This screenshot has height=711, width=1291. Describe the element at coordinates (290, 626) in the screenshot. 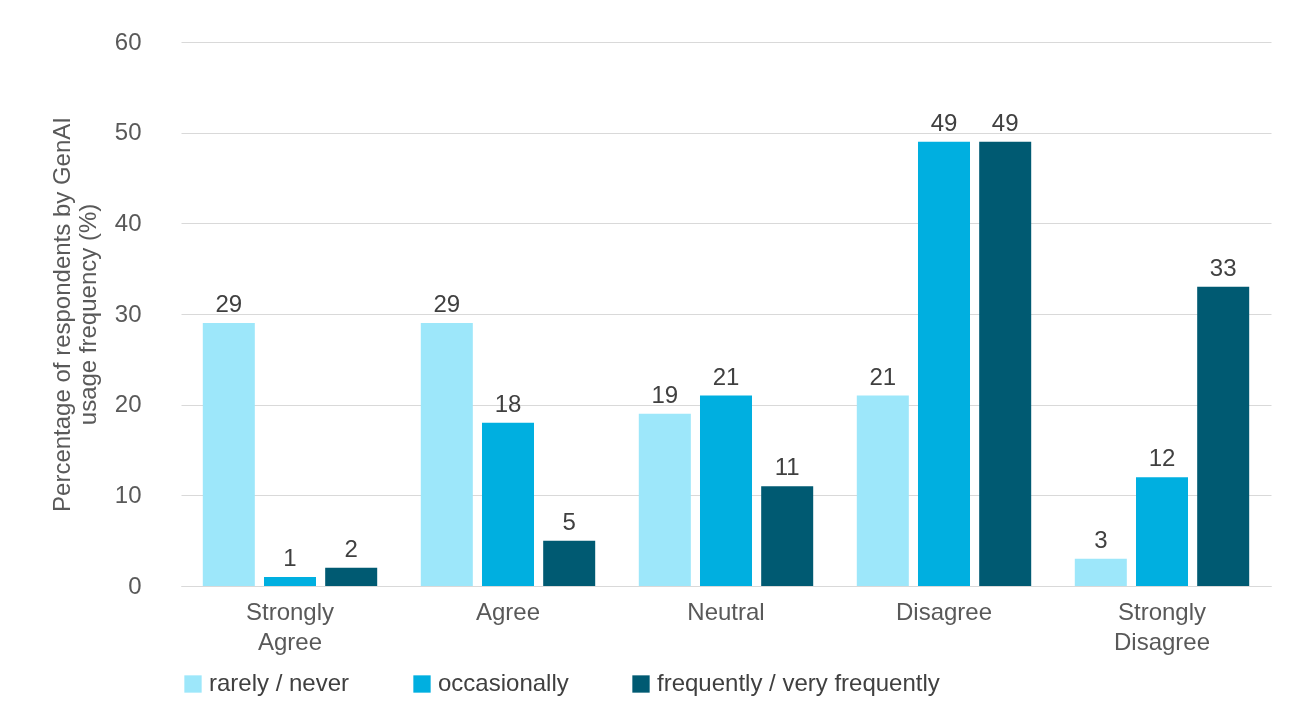

I see `x-tick-label: Strongly Agree` at that location.